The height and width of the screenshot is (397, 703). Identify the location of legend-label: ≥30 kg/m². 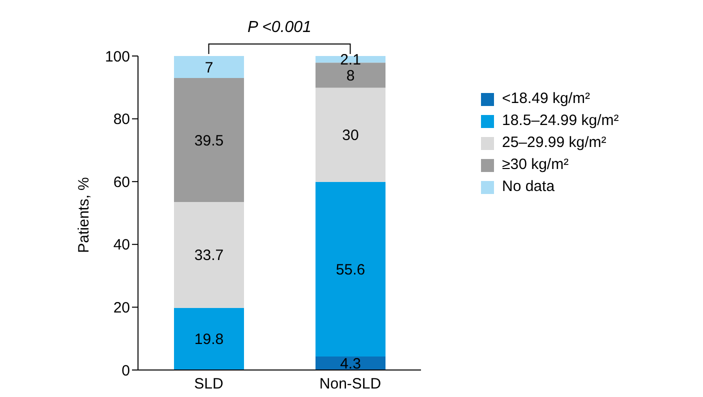
(535, 165).